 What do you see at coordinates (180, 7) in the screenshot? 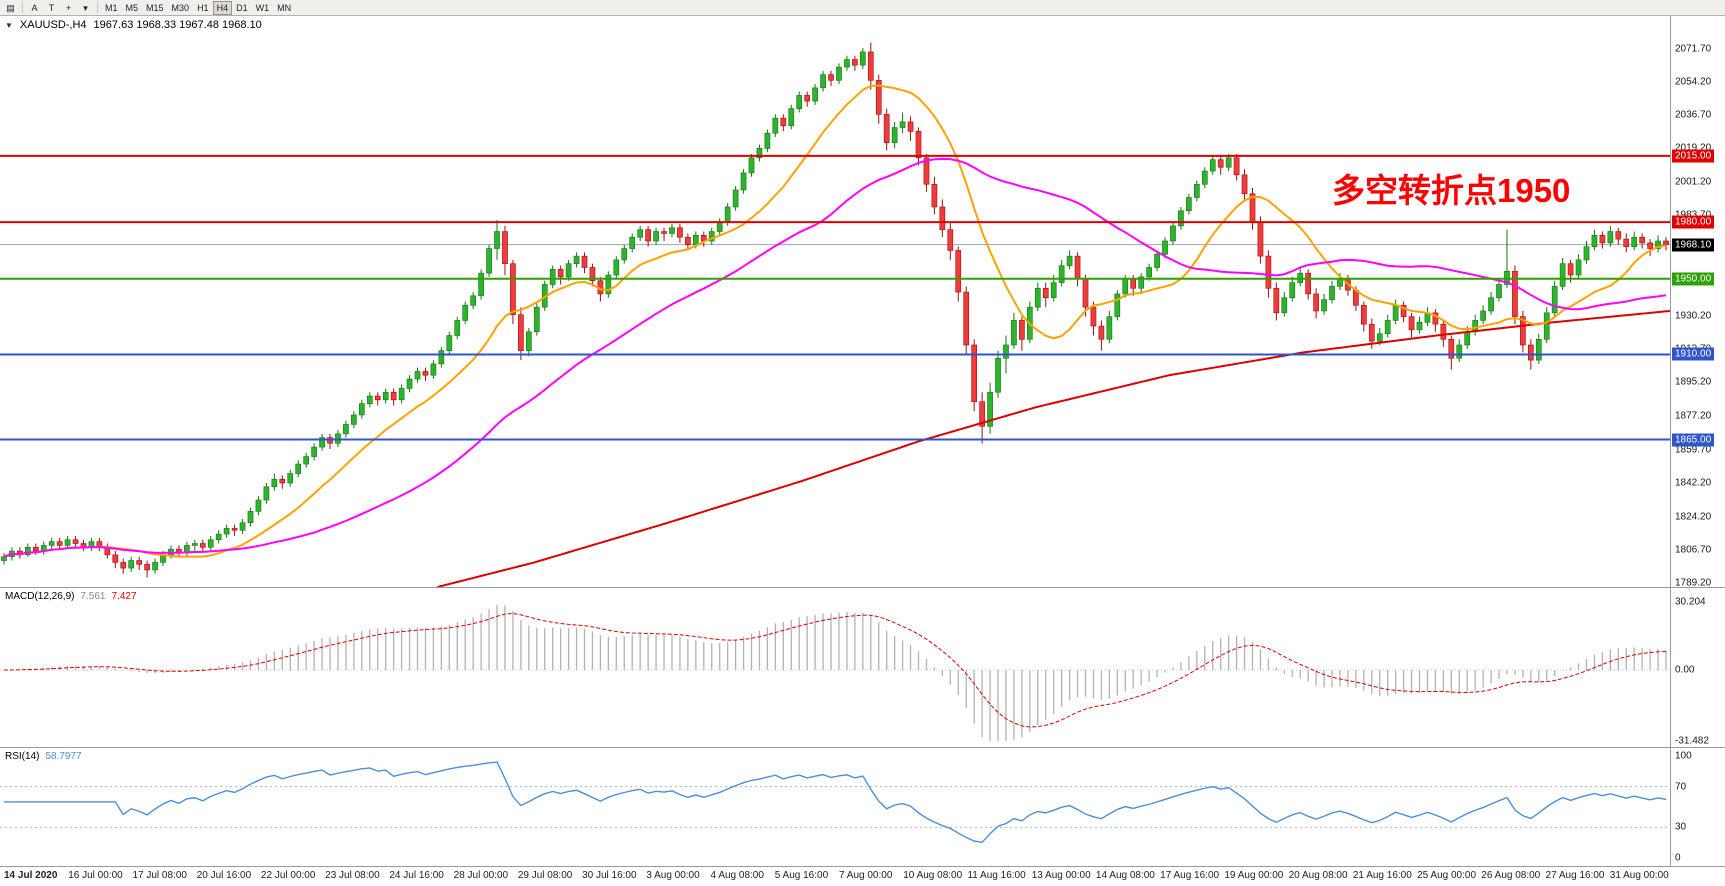
I see `timeframe-button-m30: M30` at bounding box center [180, 7].